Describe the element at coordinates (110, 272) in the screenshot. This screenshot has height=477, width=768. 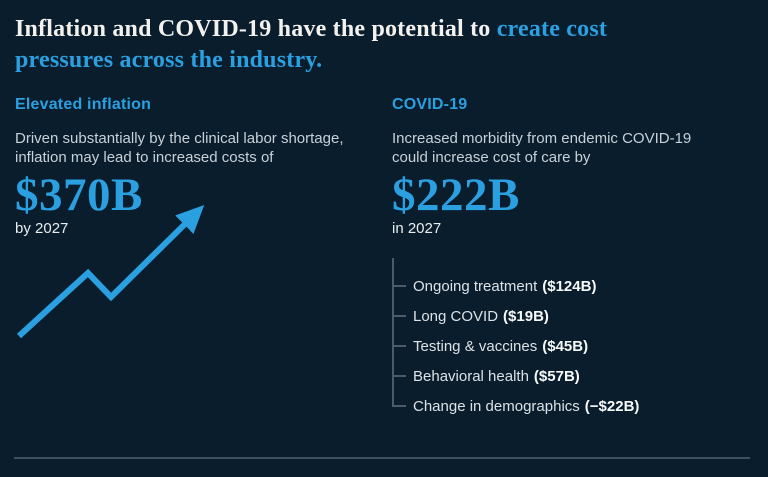
I see `upward-trend-arrow-icon` at that location.